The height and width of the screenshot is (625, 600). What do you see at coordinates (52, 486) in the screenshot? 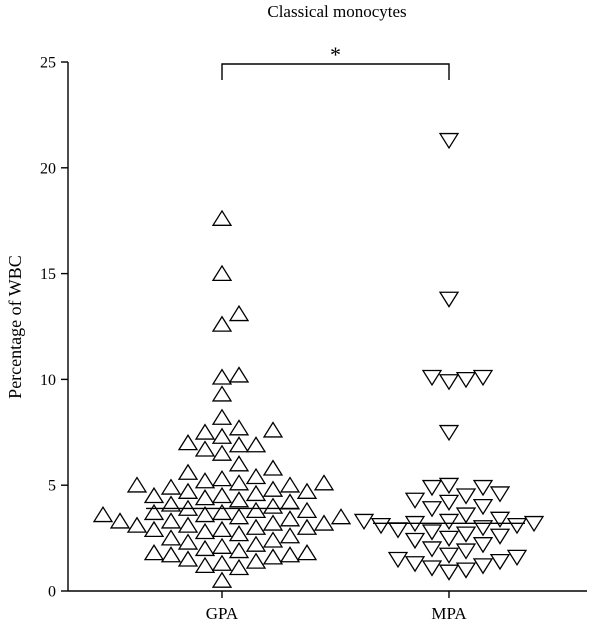
I see `y-tick-label-1: 5` at bounding box center [52, 486].